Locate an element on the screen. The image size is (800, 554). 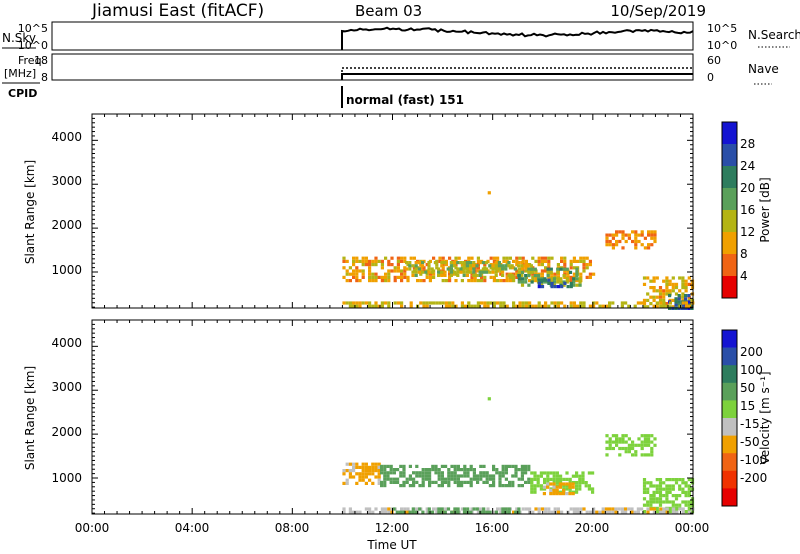
beam-label: Beam 03 is located at coordinates (388, 11).